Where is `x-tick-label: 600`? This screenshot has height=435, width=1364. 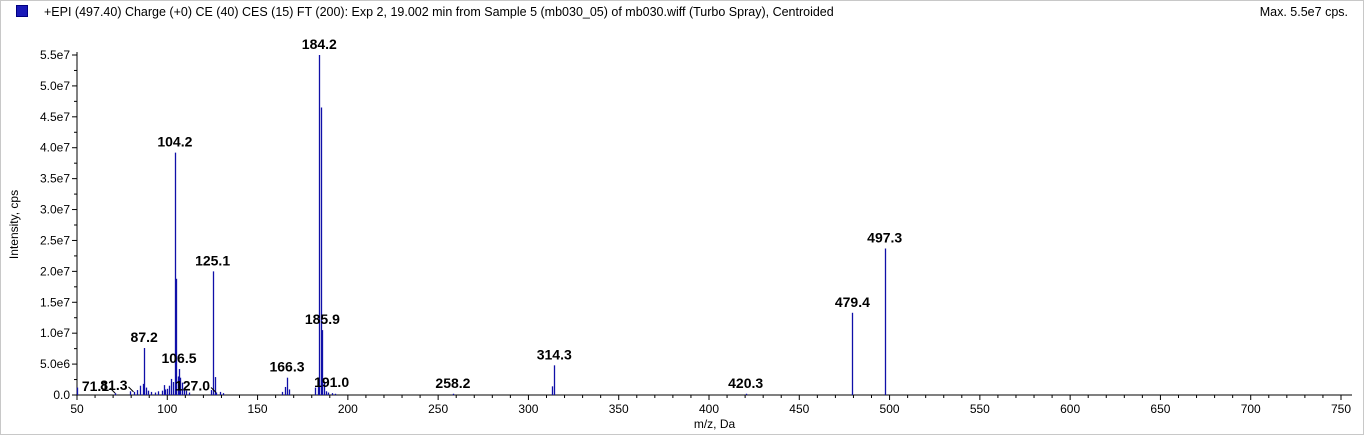 x-tick-label: 600 is located at coordinates (1070, 409).